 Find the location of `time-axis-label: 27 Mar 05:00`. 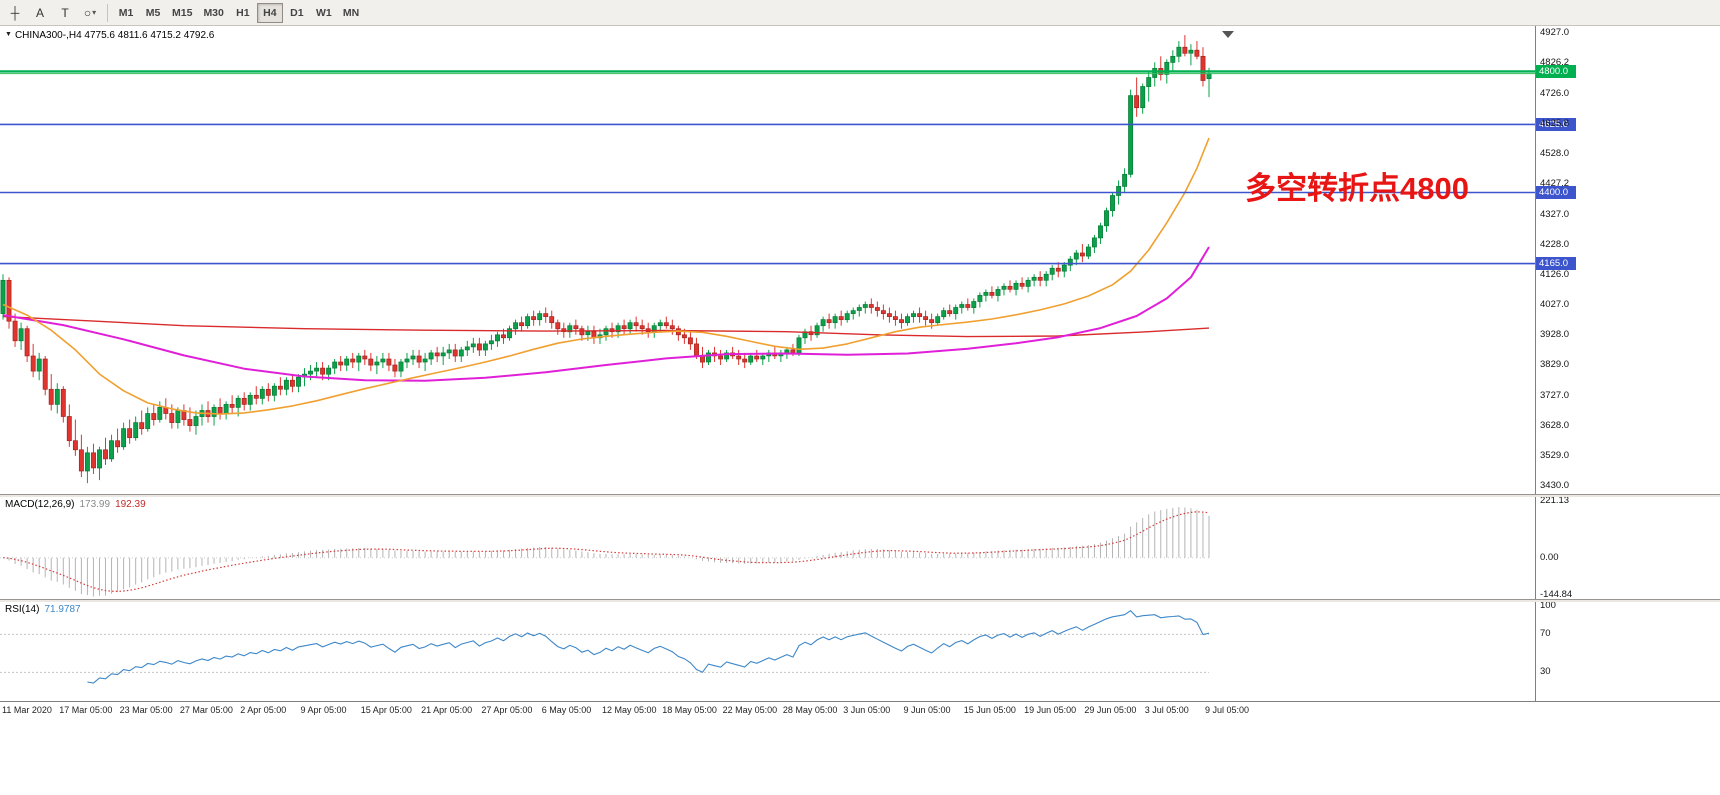

time-axis-label: 27 Mar 05:00 is located at coordinates (206, 710).